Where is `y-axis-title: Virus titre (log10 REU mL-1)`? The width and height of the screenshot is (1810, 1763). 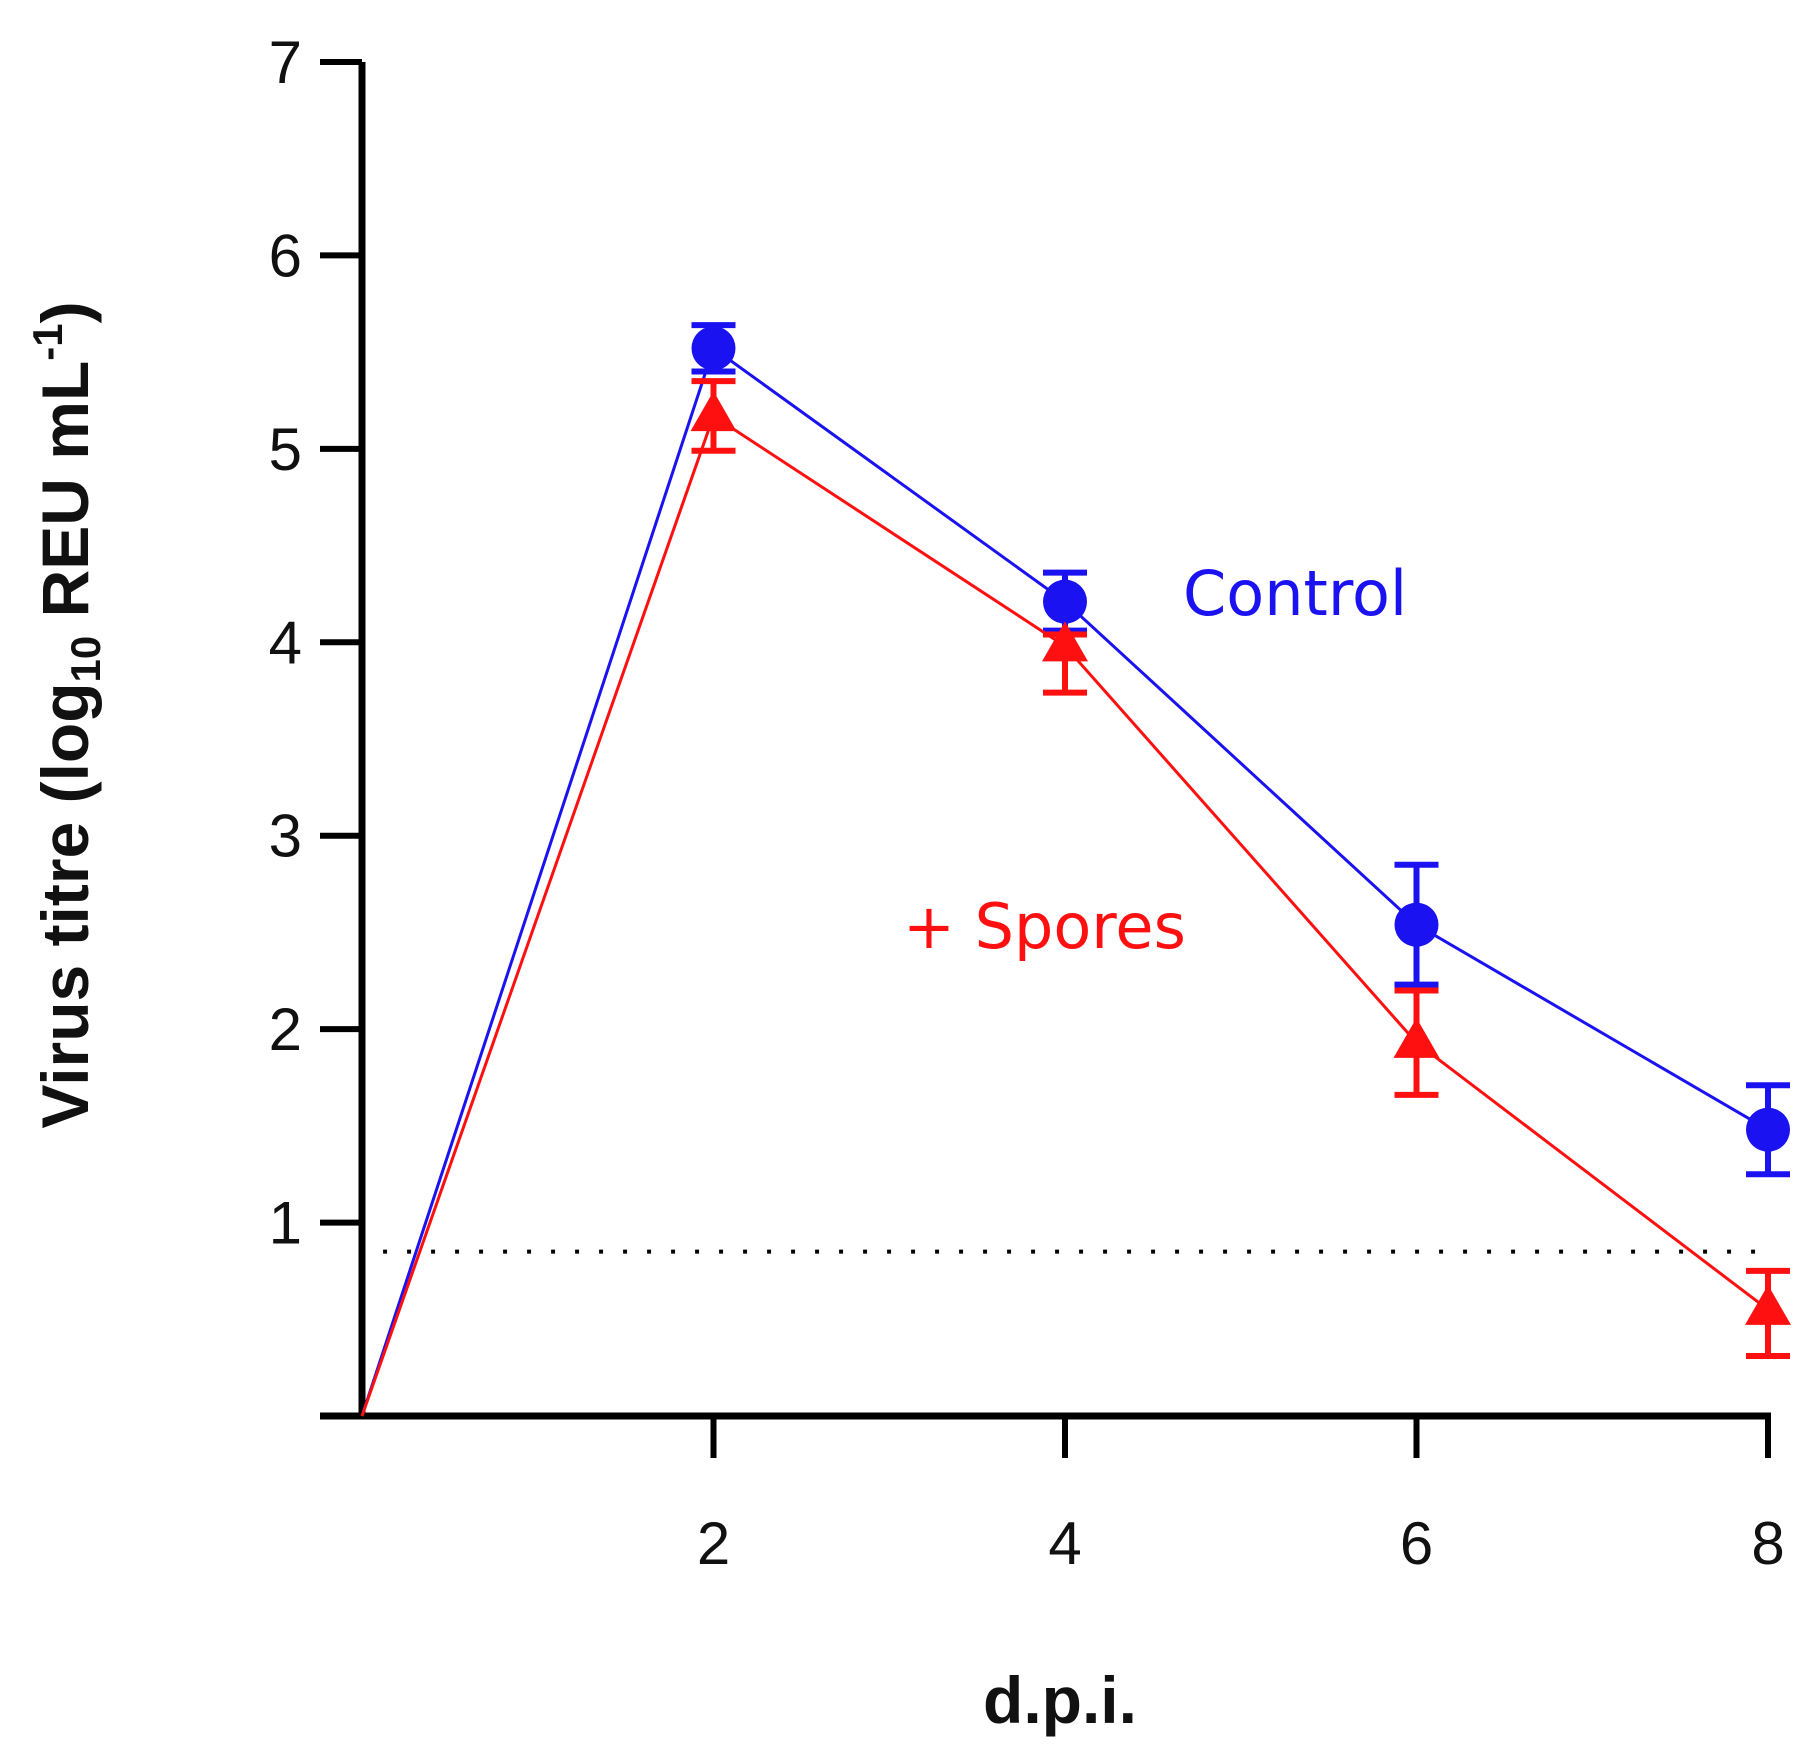 y-axis-title: Virus titre (log10 REU mL-1) is located at coordinates (66, 714).